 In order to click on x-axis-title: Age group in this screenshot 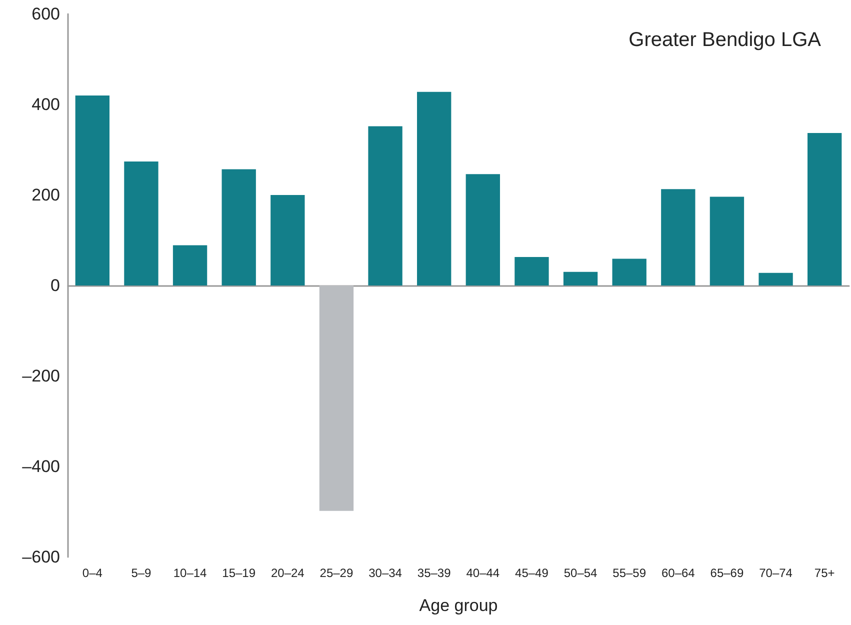, I will do `click(458, 605)`.